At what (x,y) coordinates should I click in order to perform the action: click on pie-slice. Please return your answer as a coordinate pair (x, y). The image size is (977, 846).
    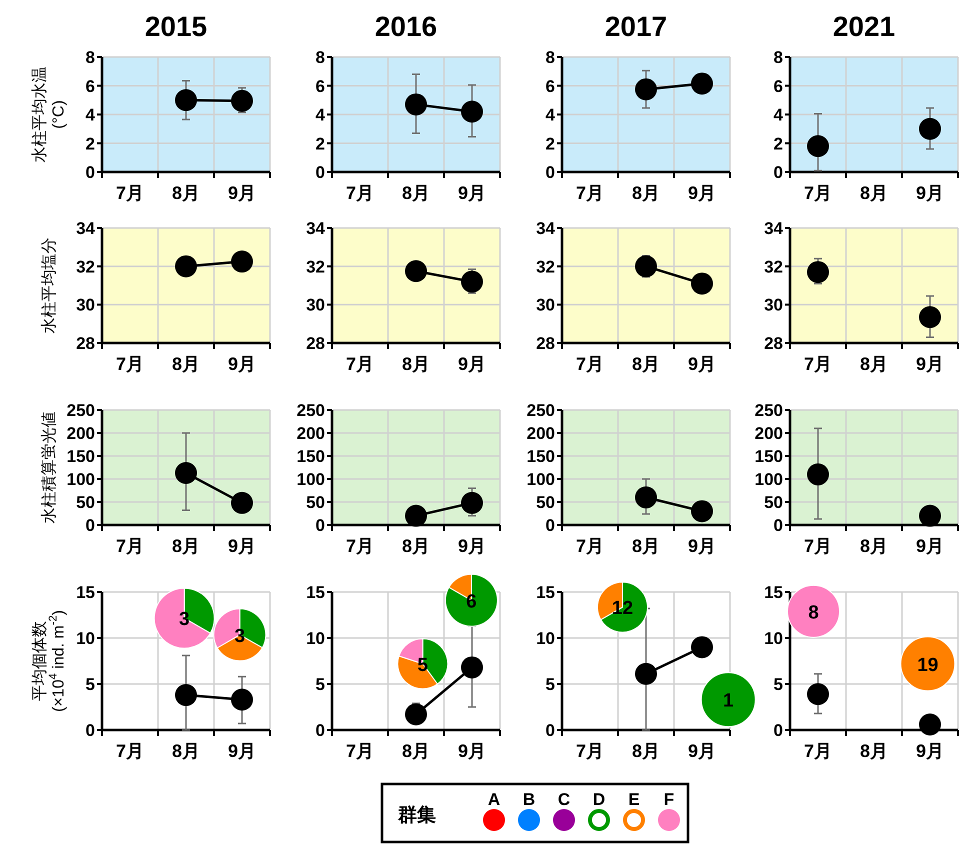
    Looking at the image, I should click on (471, 600).